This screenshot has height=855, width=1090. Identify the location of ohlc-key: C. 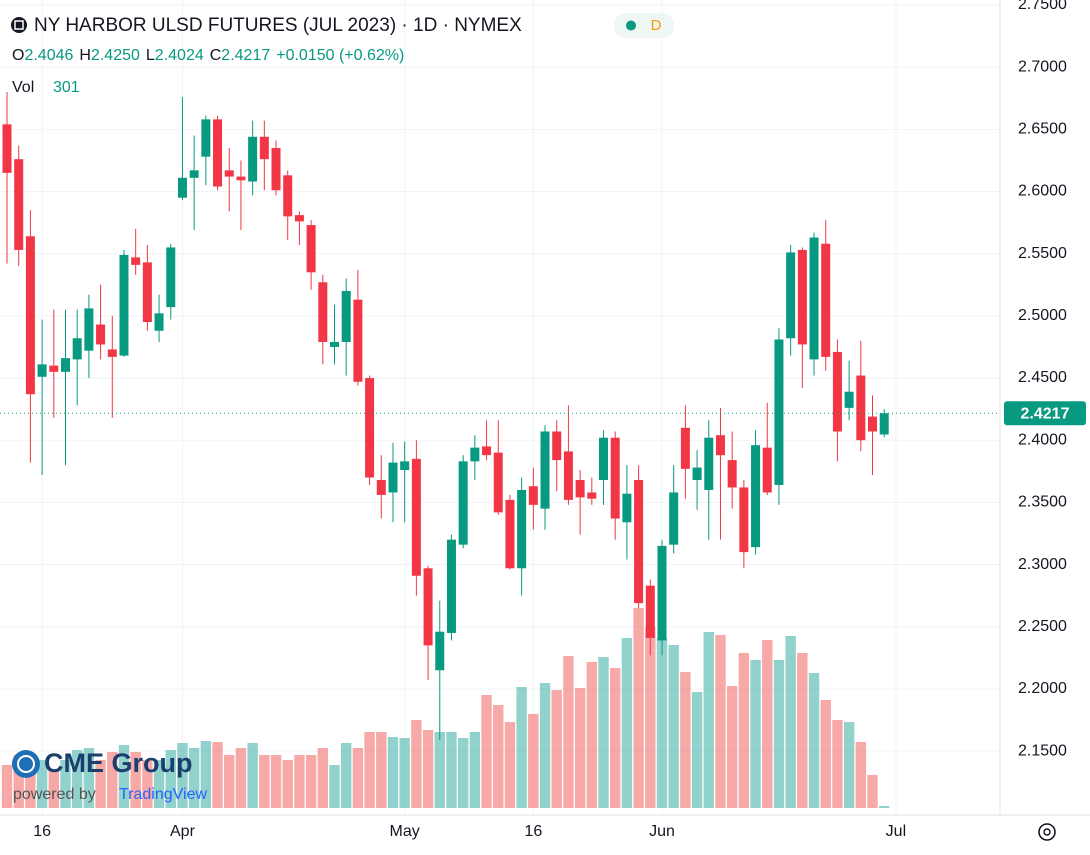
(216, 55).